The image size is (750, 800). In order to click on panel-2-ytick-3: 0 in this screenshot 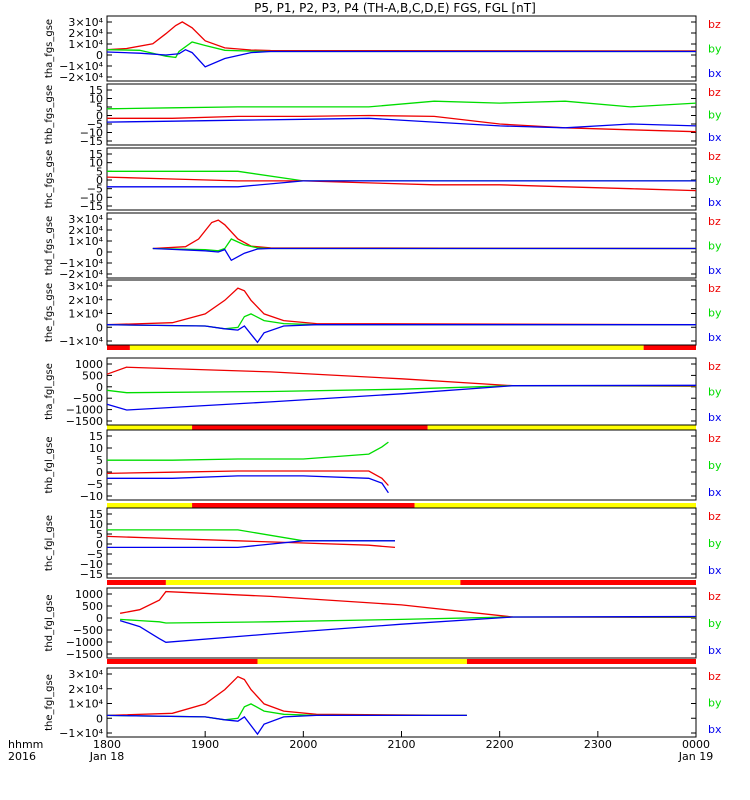, I will do `click(99, 180)`.